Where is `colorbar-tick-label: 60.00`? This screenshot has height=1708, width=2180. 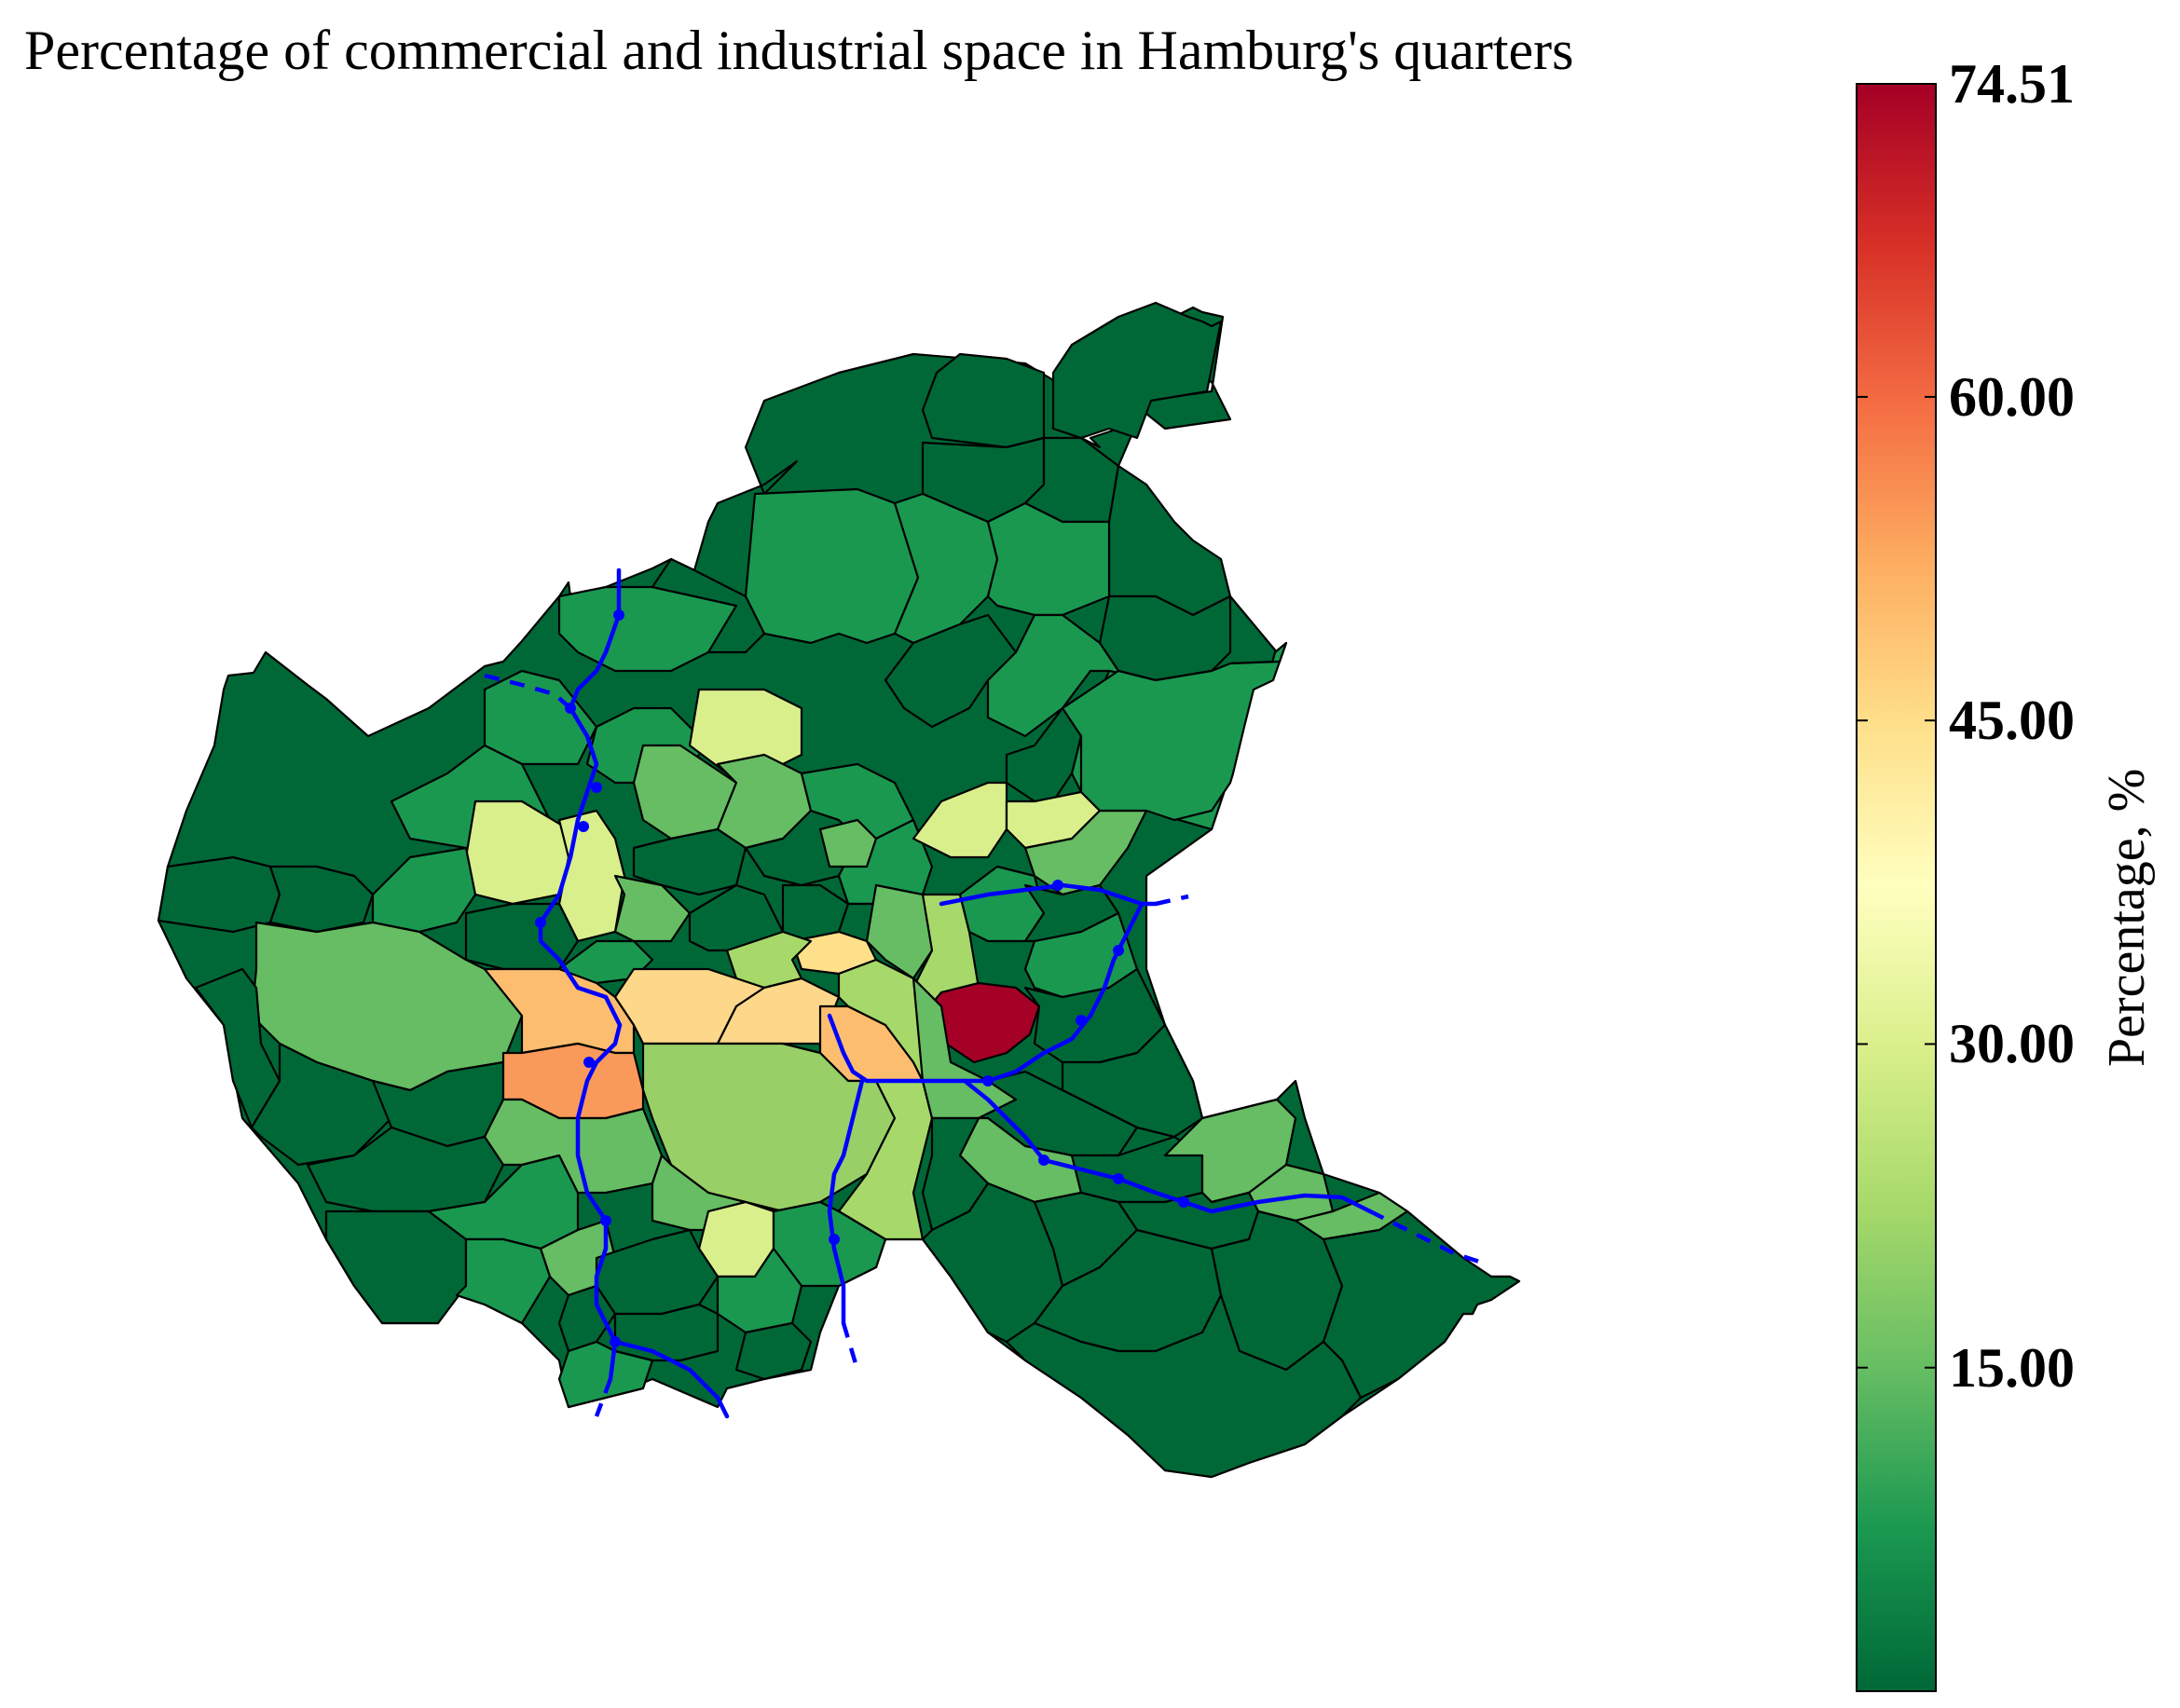 colorbar-tick-label: 60.00 is located at coordinates (2012, 396).